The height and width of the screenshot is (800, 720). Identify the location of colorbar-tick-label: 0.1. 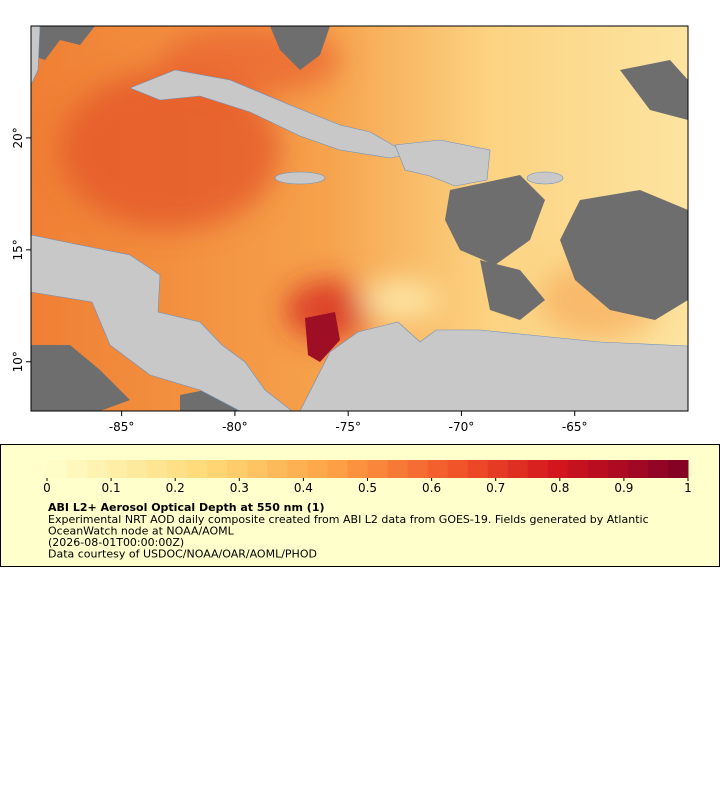
(111, 488).